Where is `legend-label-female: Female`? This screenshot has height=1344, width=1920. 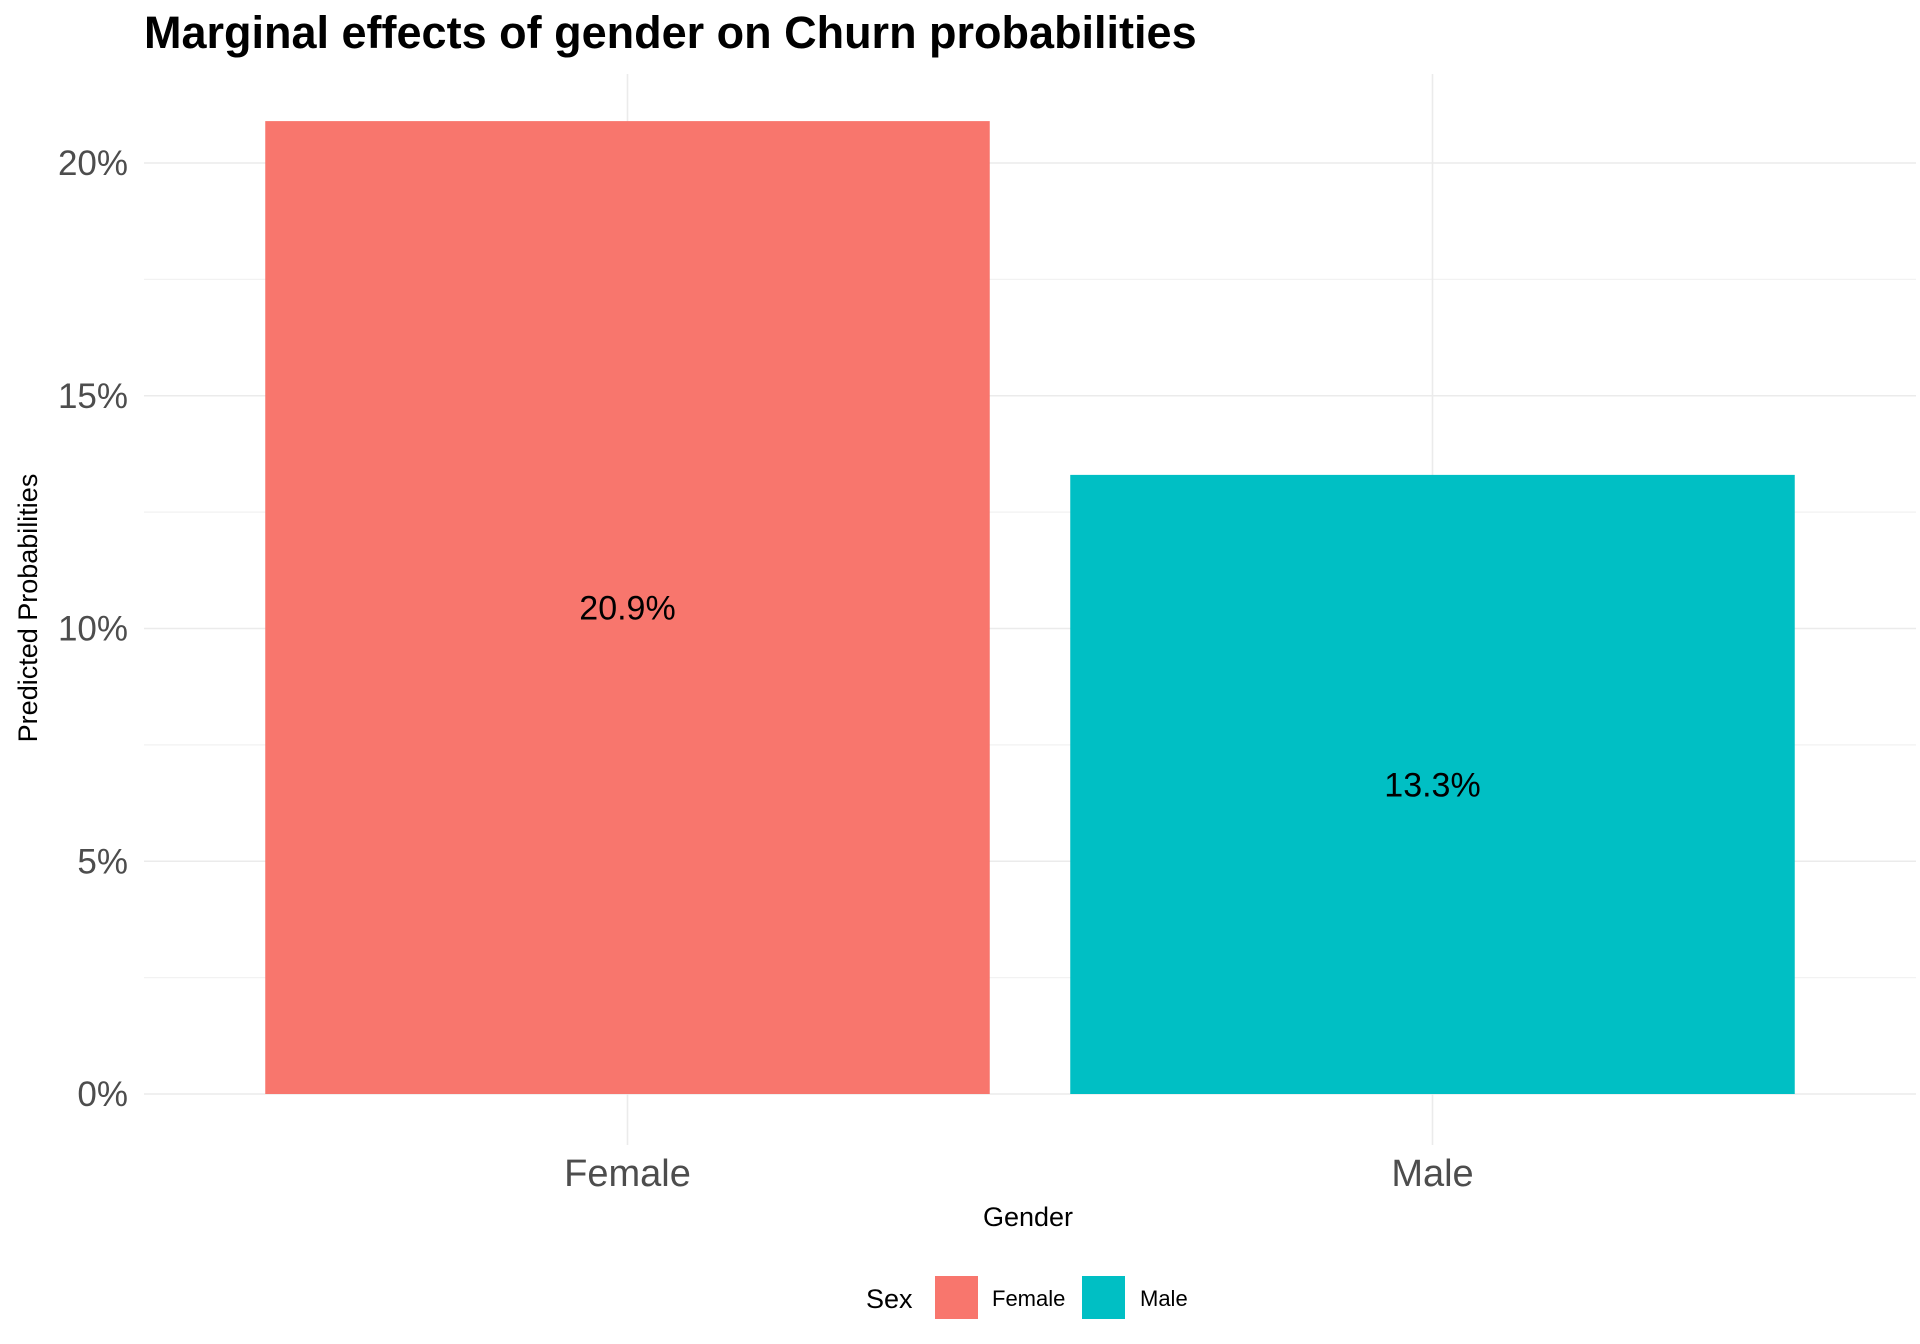
legend-label-female: Female is located at coordinates (1028, 1298).